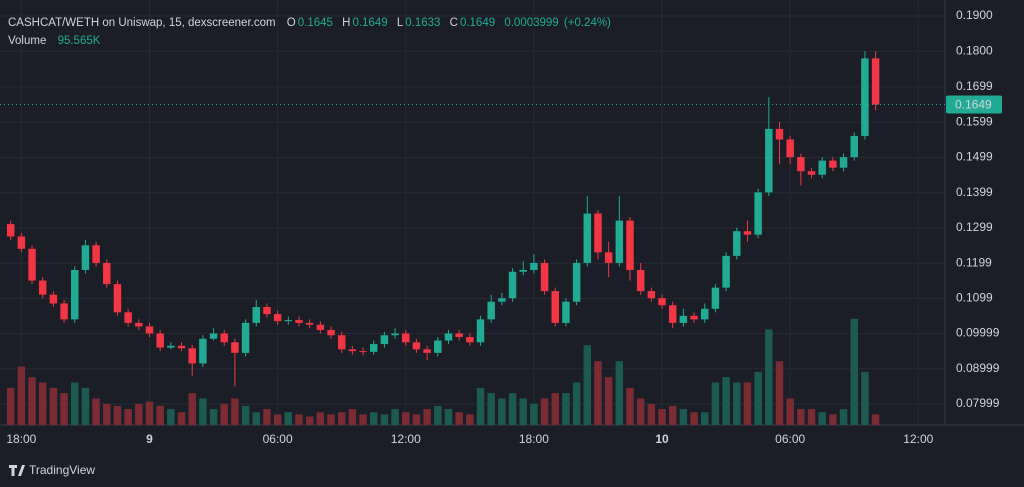  What do you see at coordinates (974, 227) in the screenshot?
I see `y-tick-label: 0.1299` at bounding box center [974, 227].